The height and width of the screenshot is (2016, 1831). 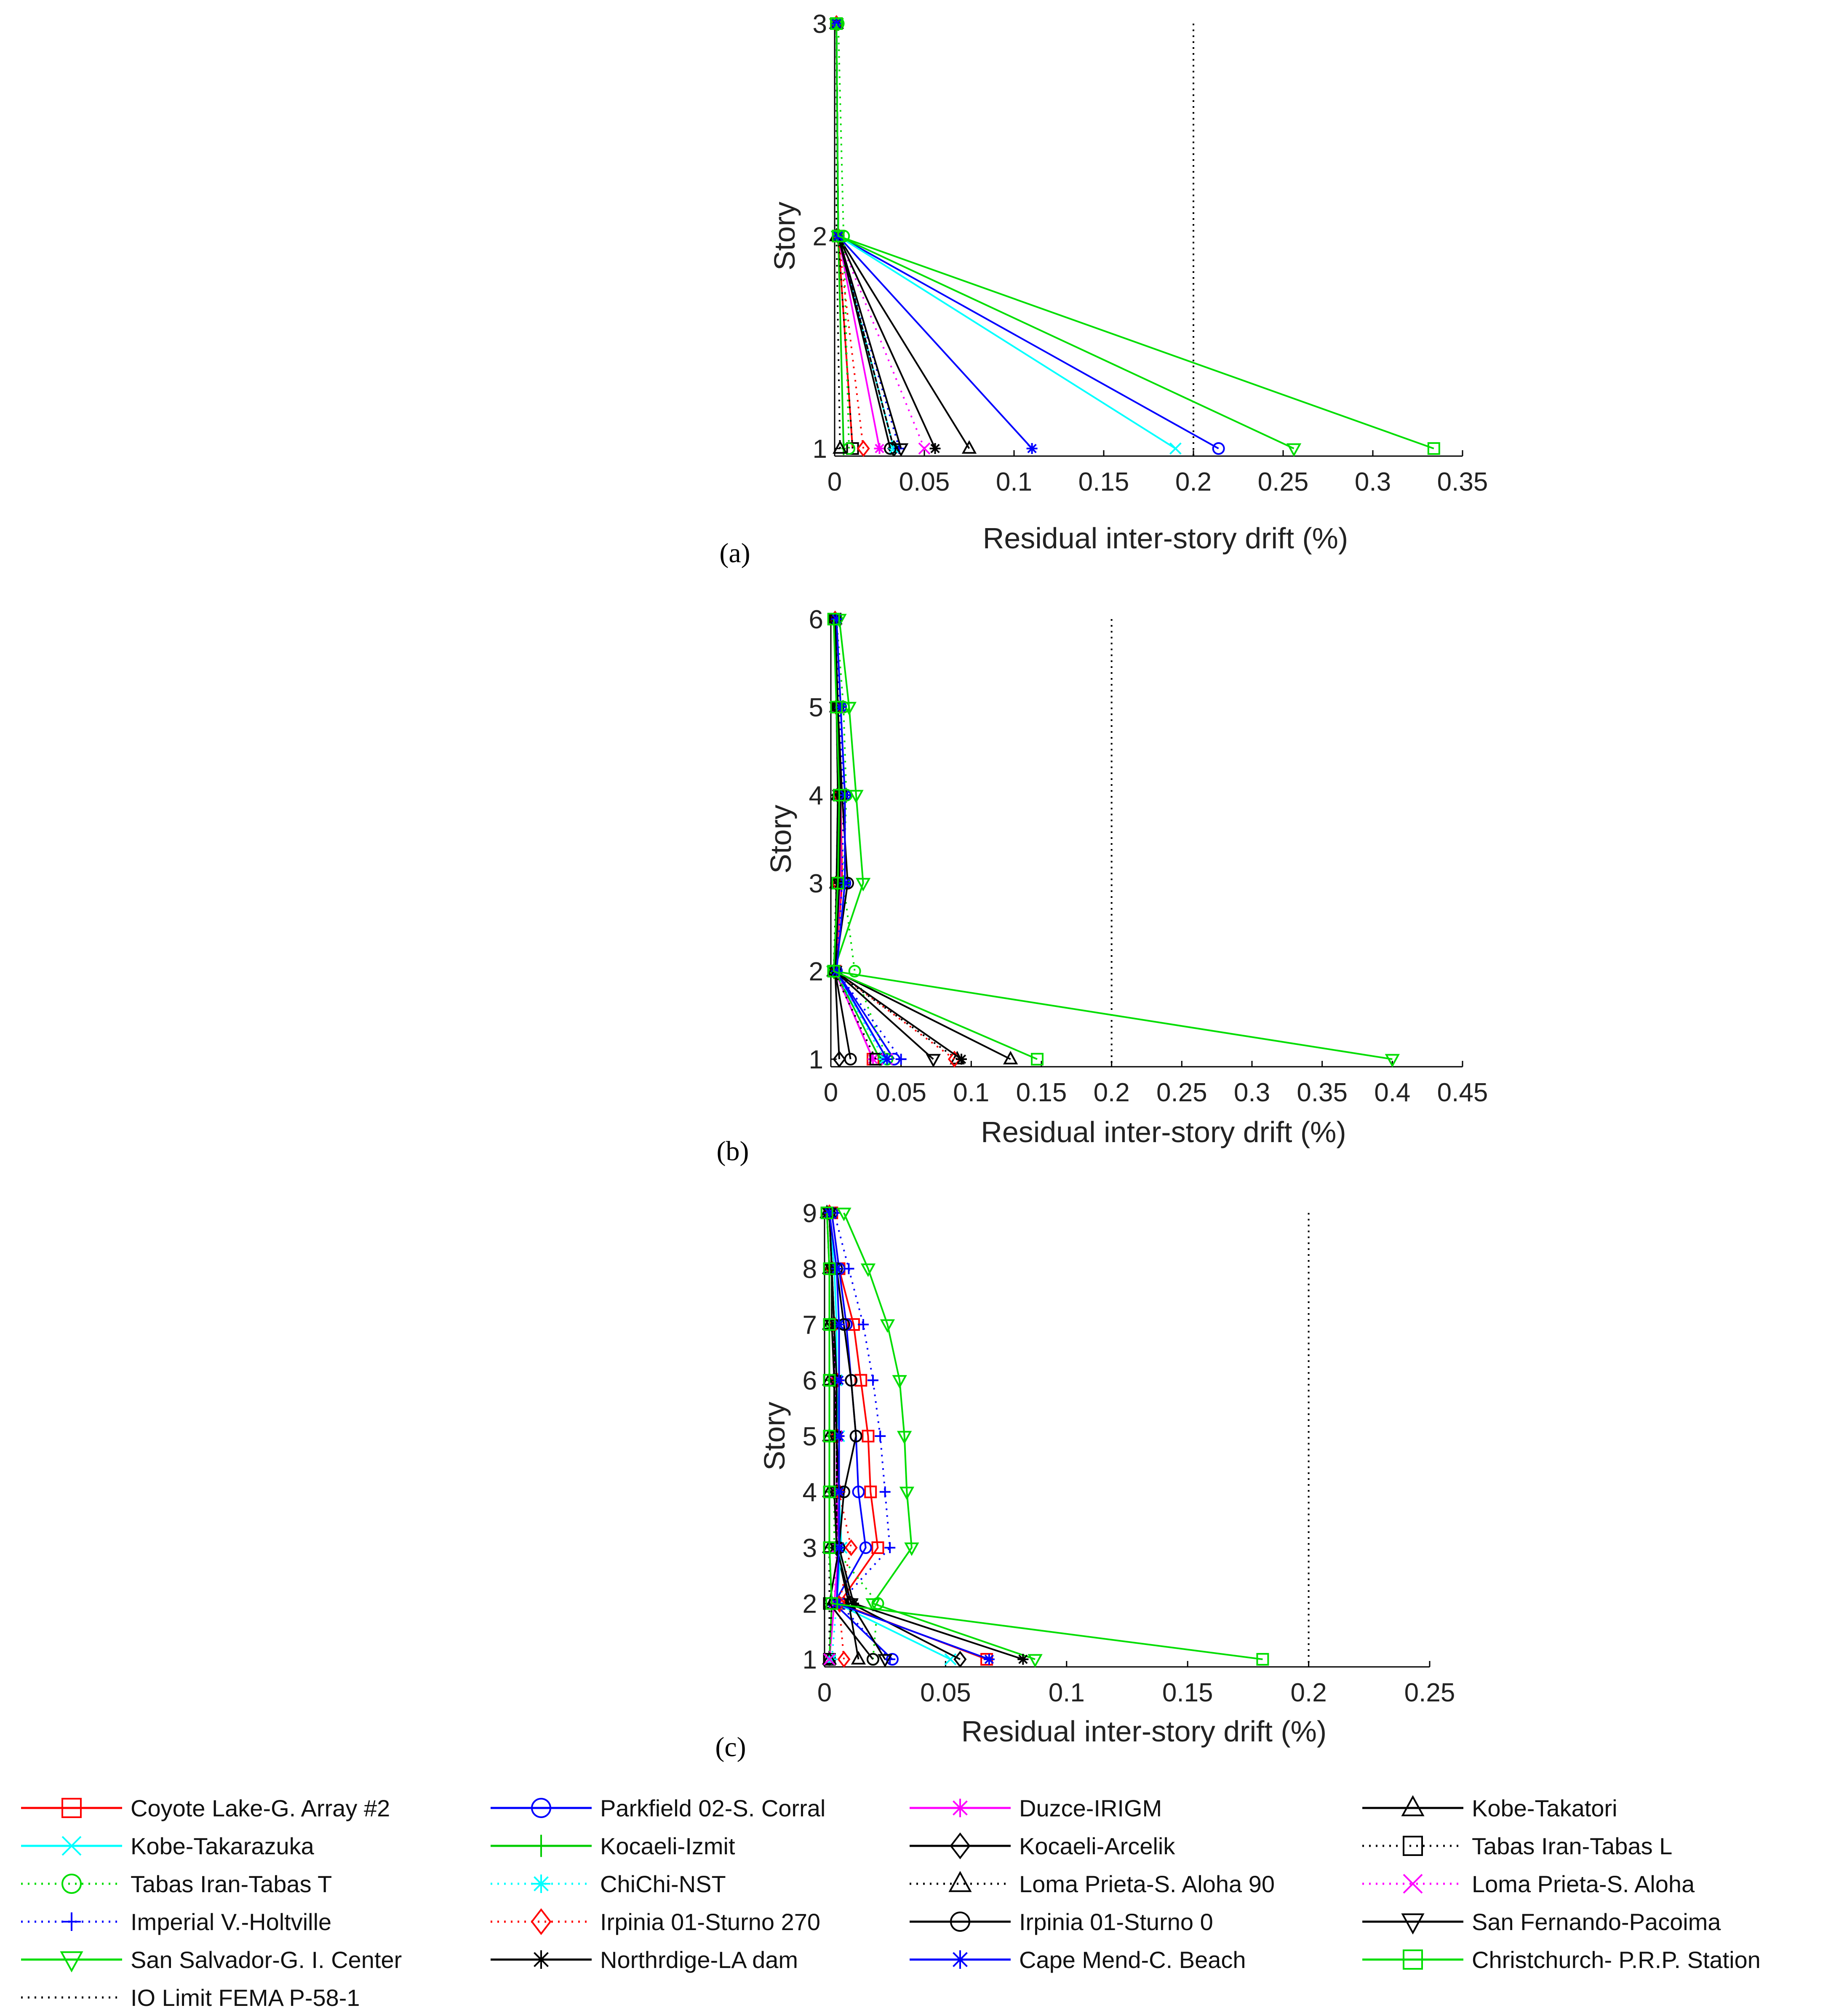 What do you see at coordinates (1132, 1960) in the screenshot?
I see `legend-label: Cape Mend-C. Beach` at bounding box center [1132, 1960].